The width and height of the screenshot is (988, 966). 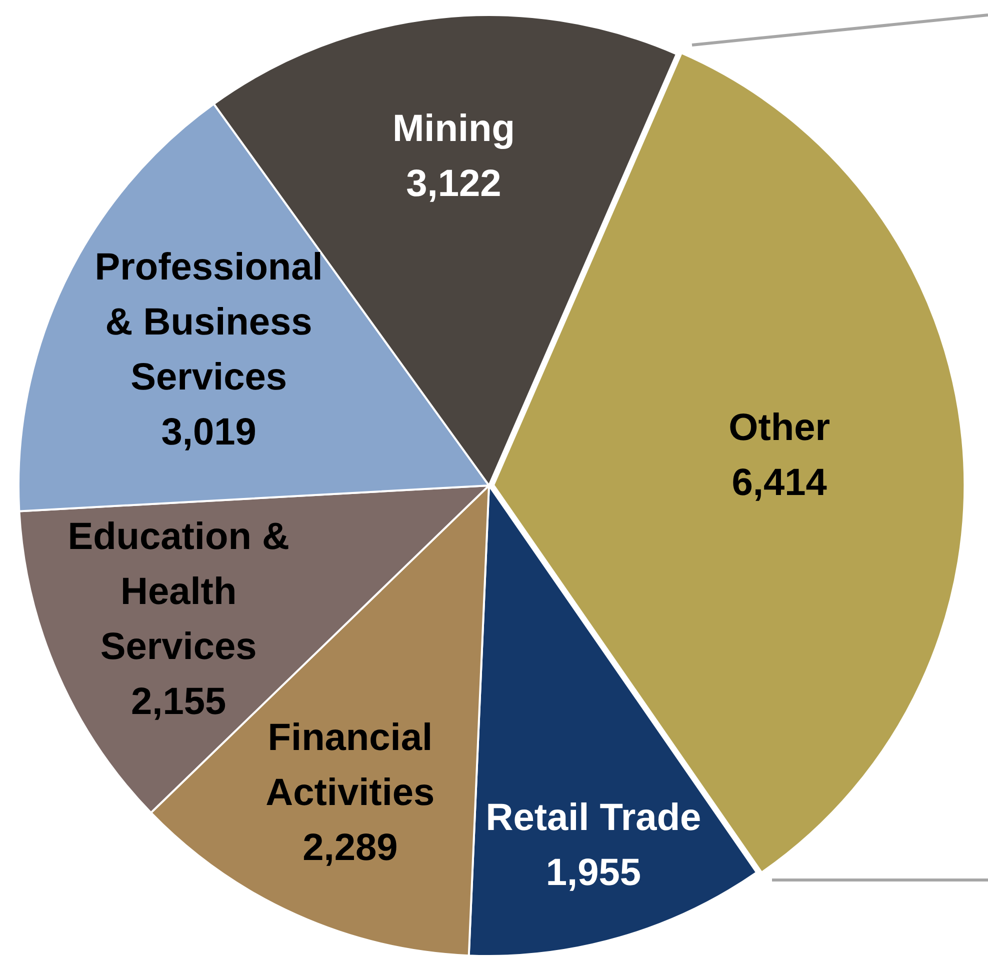 What do you see at coordinates (779, 483) in the screenshot?
I see `data-label: 6,414` at bounding box center [779, 483].